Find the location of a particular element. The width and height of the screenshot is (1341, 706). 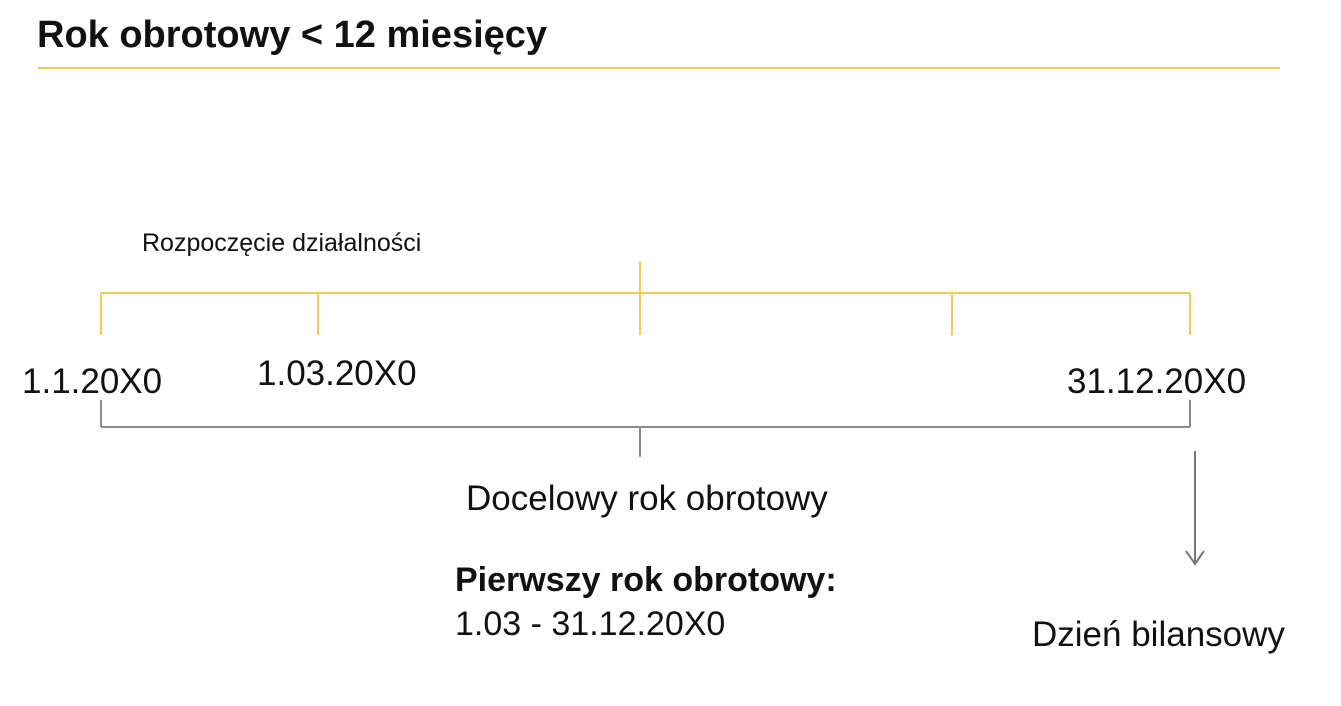

date-march-label: 1.03.20X0 is located at coordinates (337, 373).